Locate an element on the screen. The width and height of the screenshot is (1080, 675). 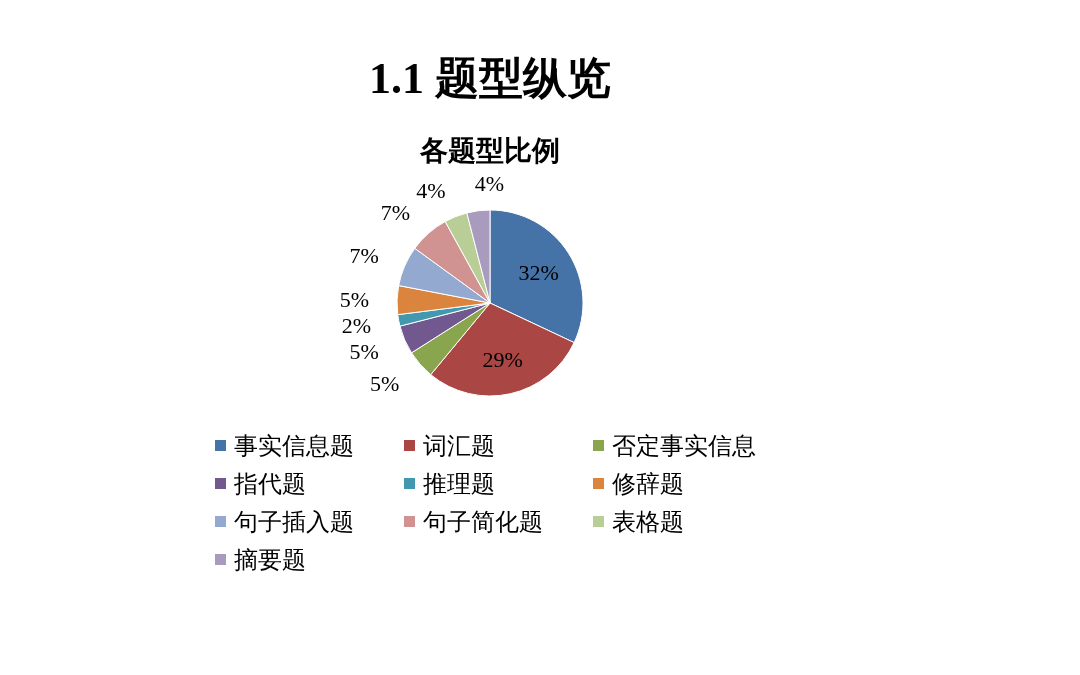
data-label: 29% is located at coordinates (502, 359).